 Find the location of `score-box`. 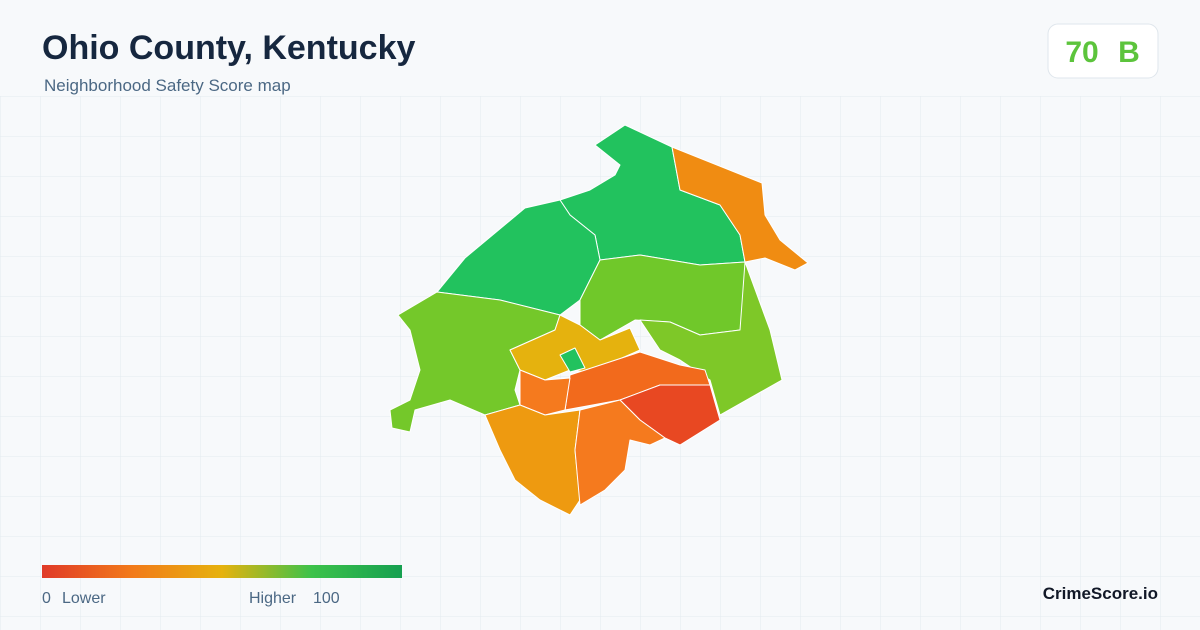

score-box is located at coordinates (1103, 51).